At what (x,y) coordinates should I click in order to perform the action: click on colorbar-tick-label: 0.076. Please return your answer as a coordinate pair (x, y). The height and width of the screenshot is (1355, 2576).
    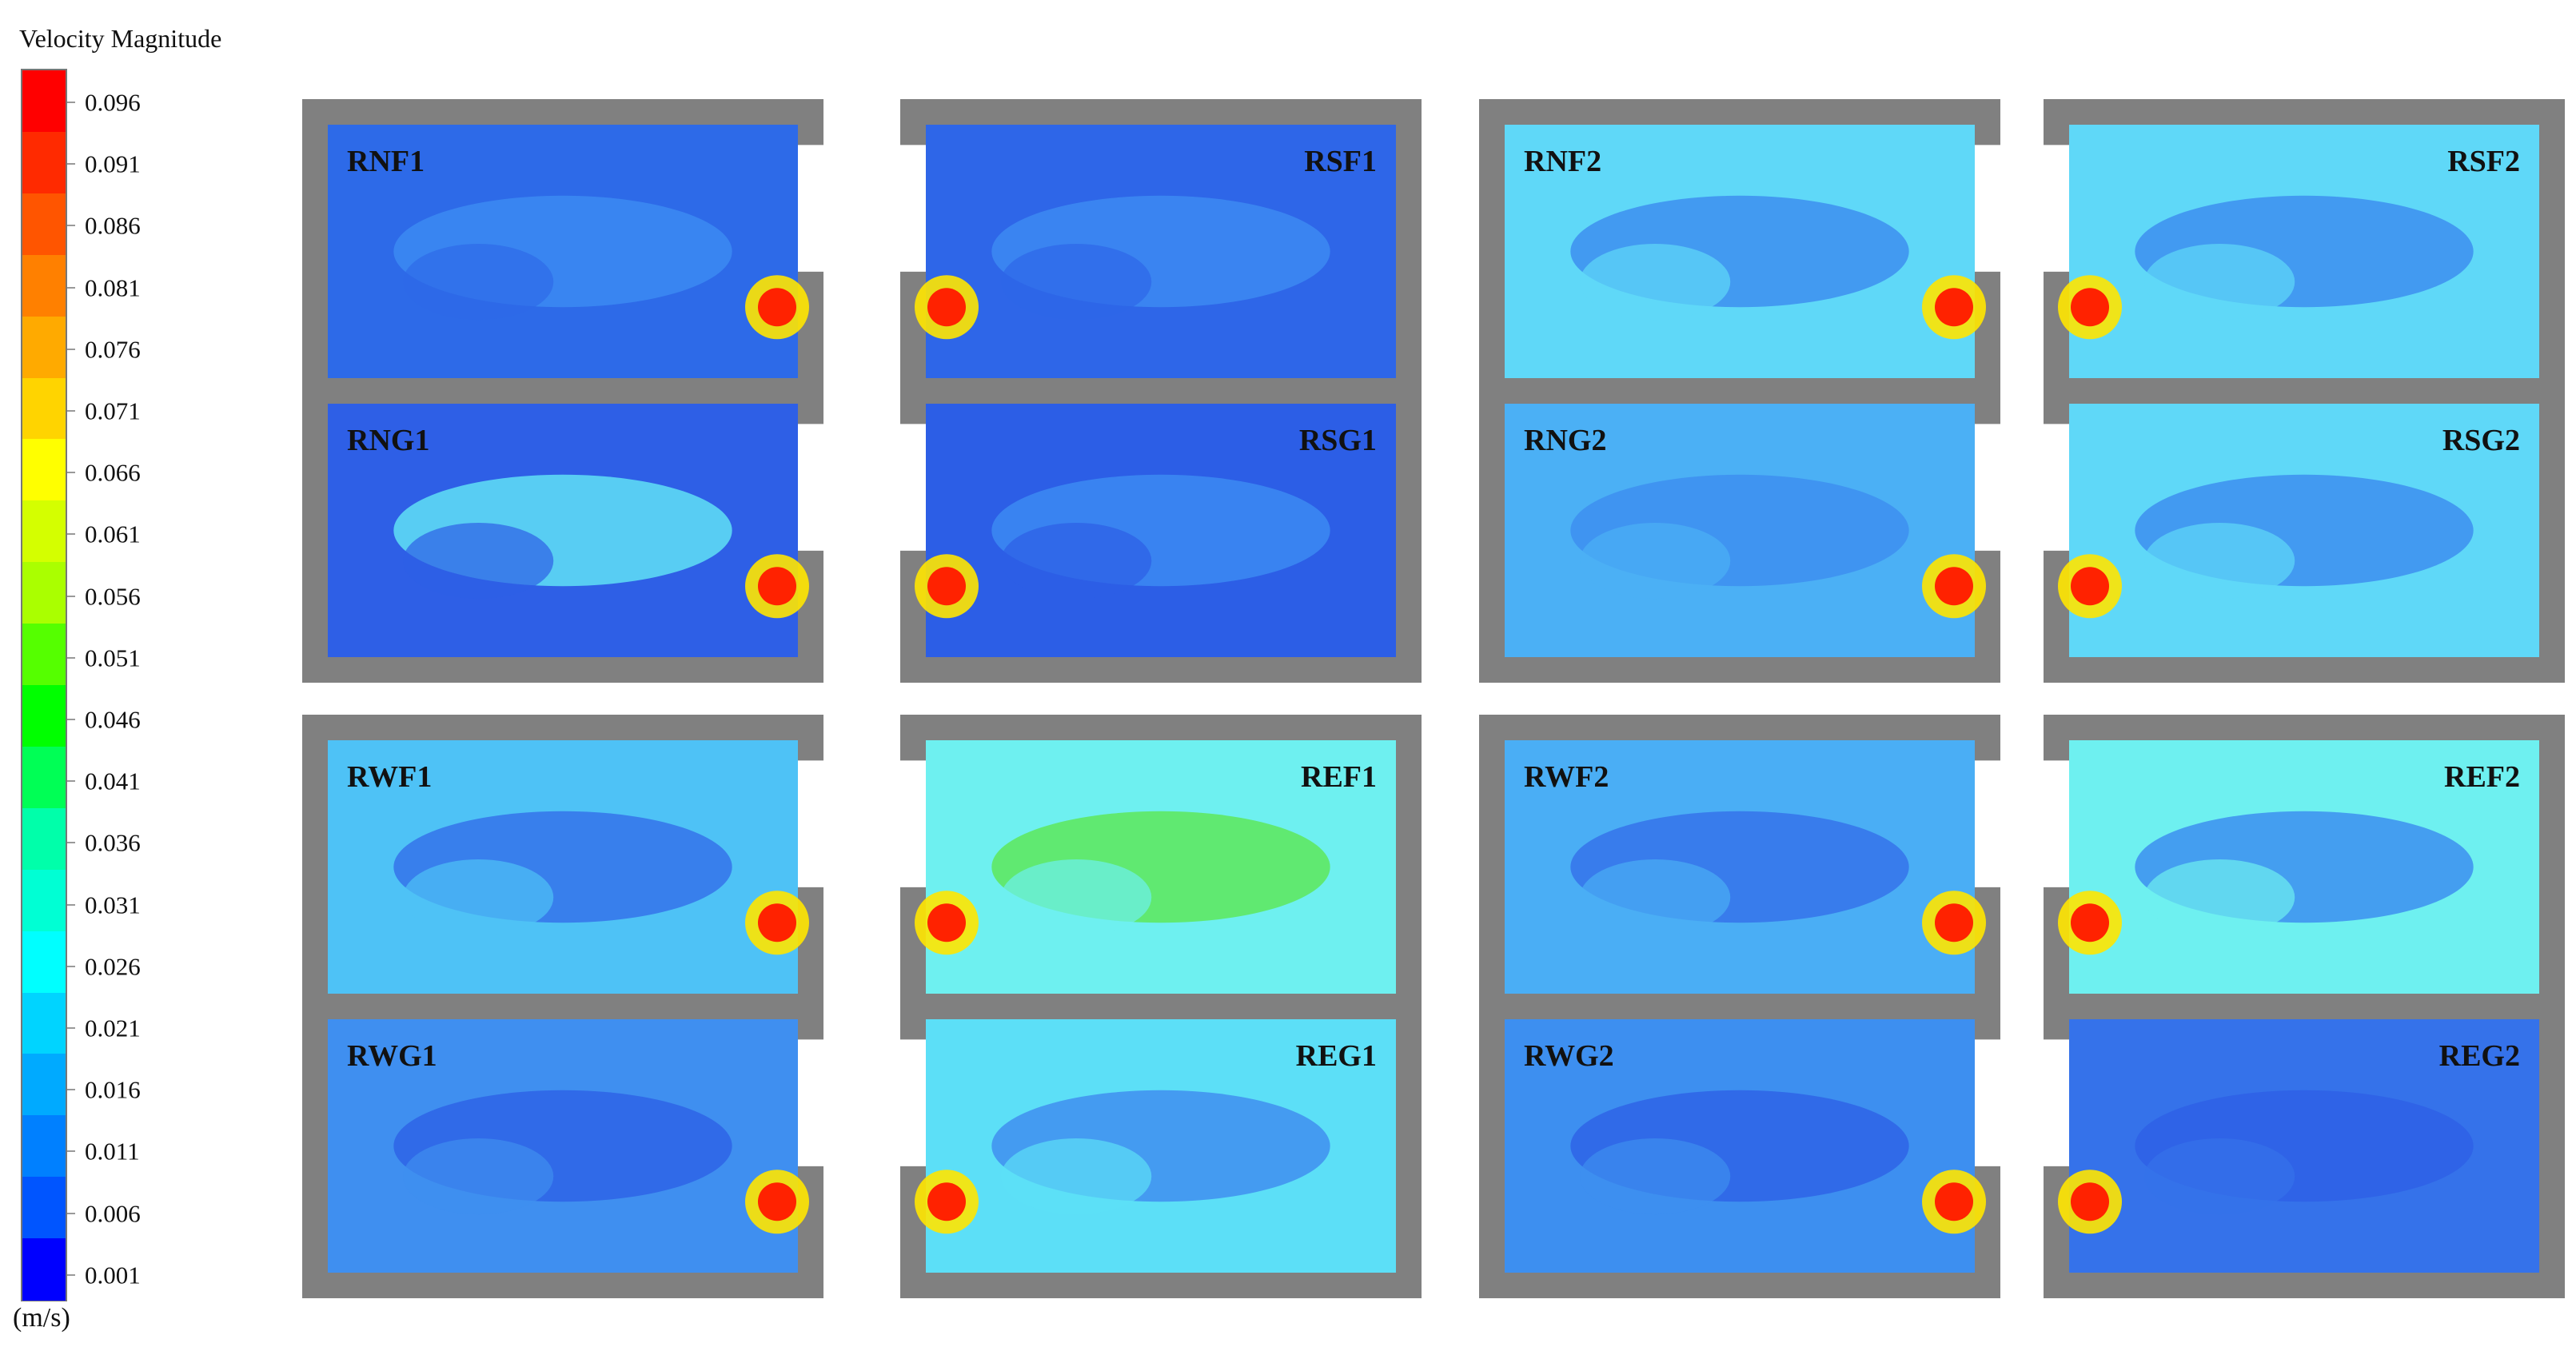
    Looking at the image, I should click on (113, 349).